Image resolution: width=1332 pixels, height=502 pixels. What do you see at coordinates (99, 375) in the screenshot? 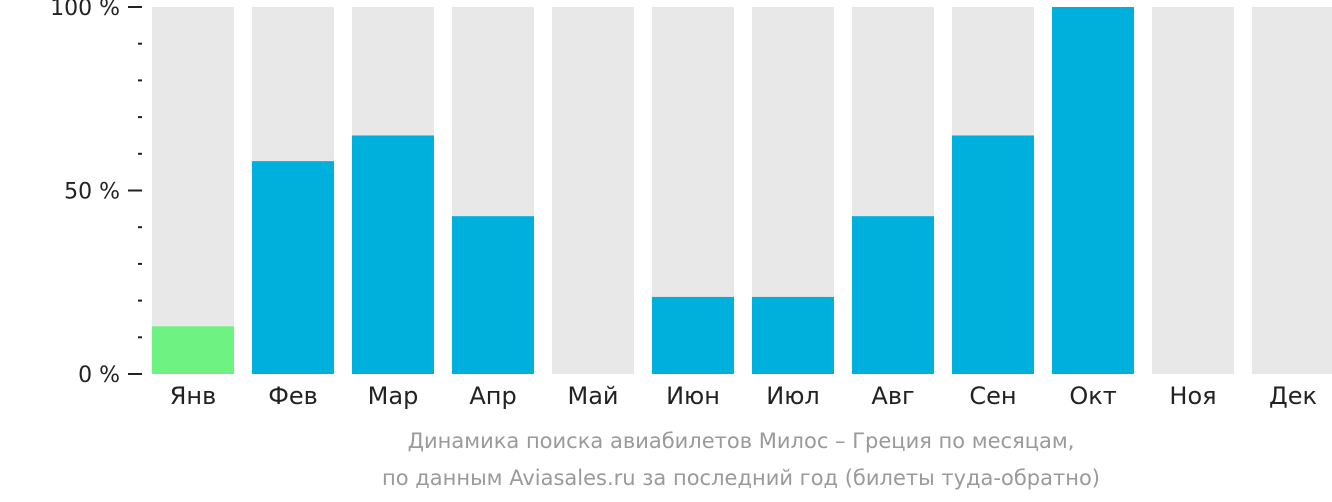
I see `y-tick-label: 0 %` at bounding box center [99, 375].